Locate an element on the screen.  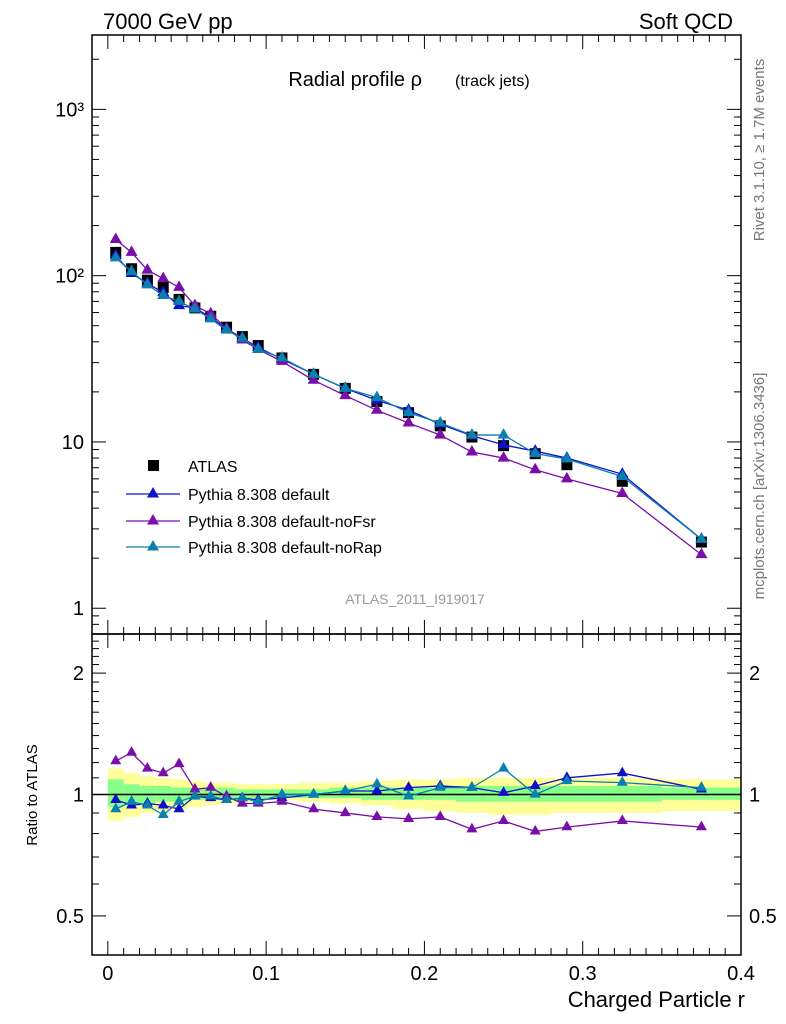
side-rivet-label: Rivet 3.1.10, ≥ 1.7M events is located at coordinates (759, 150).